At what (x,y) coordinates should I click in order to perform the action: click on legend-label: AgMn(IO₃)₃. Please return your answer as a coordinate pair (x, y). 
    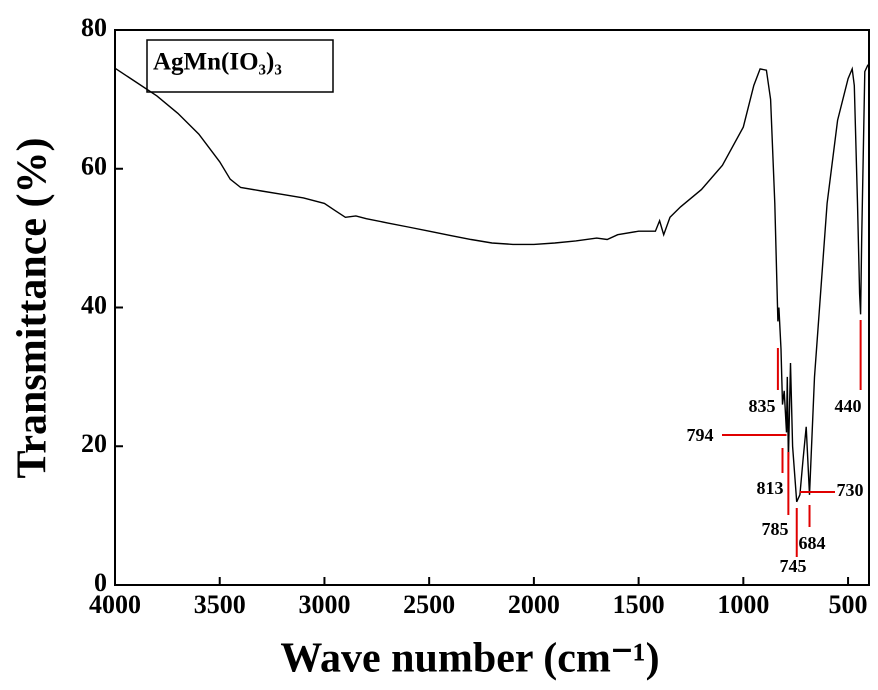
    Looking at the image, I should click on (217, 62).